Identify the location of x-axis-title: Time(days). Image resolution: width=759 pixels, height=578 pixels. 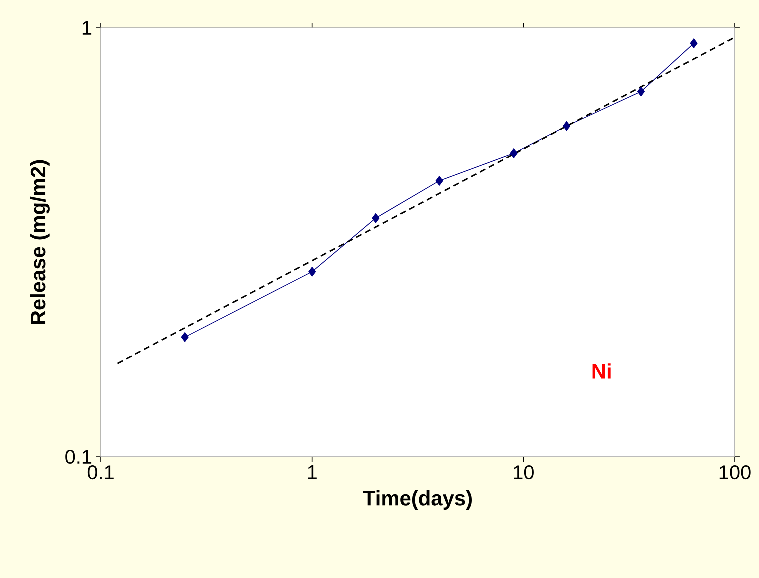
(417, 500).